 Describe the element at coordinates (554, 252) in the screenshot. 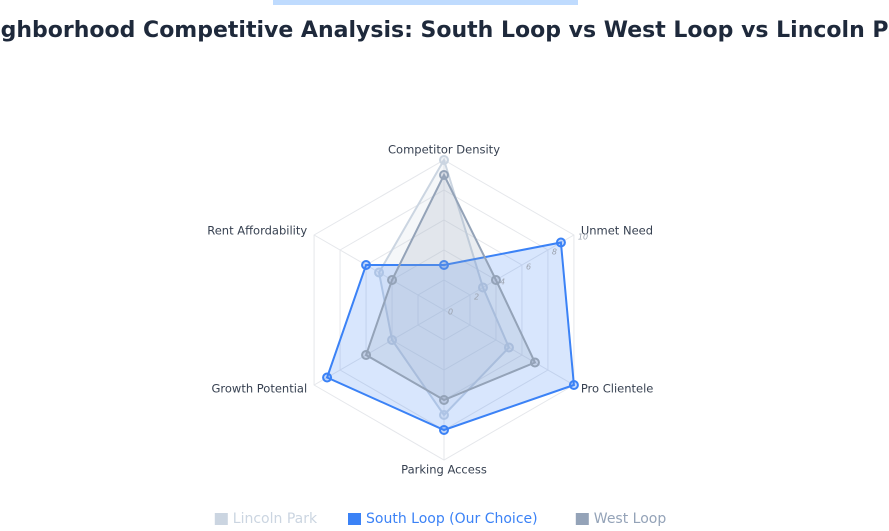

I see `tick-label: 8` at that location.